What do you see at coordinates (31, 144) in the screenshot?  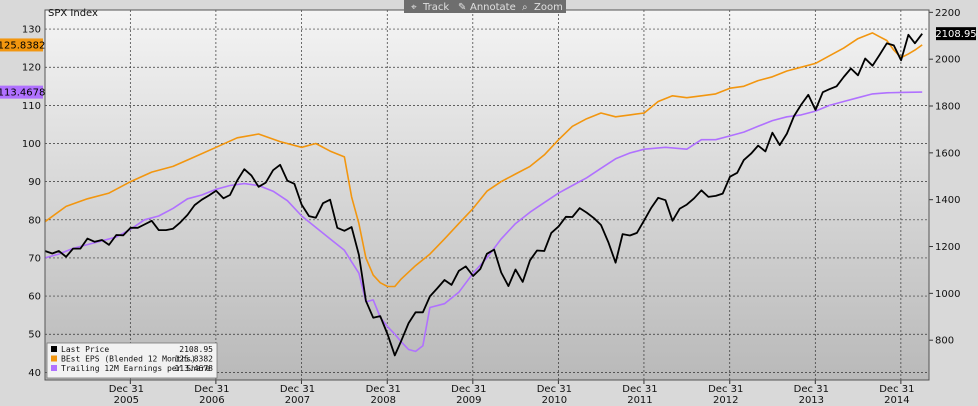 I see `left-tick-label: 100` at bounding box center [31, 144].